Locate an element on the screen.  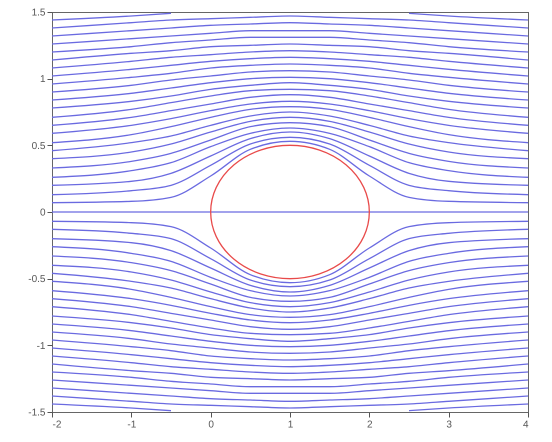
x-tick-label: 2 is located at coordinates (370, 425).